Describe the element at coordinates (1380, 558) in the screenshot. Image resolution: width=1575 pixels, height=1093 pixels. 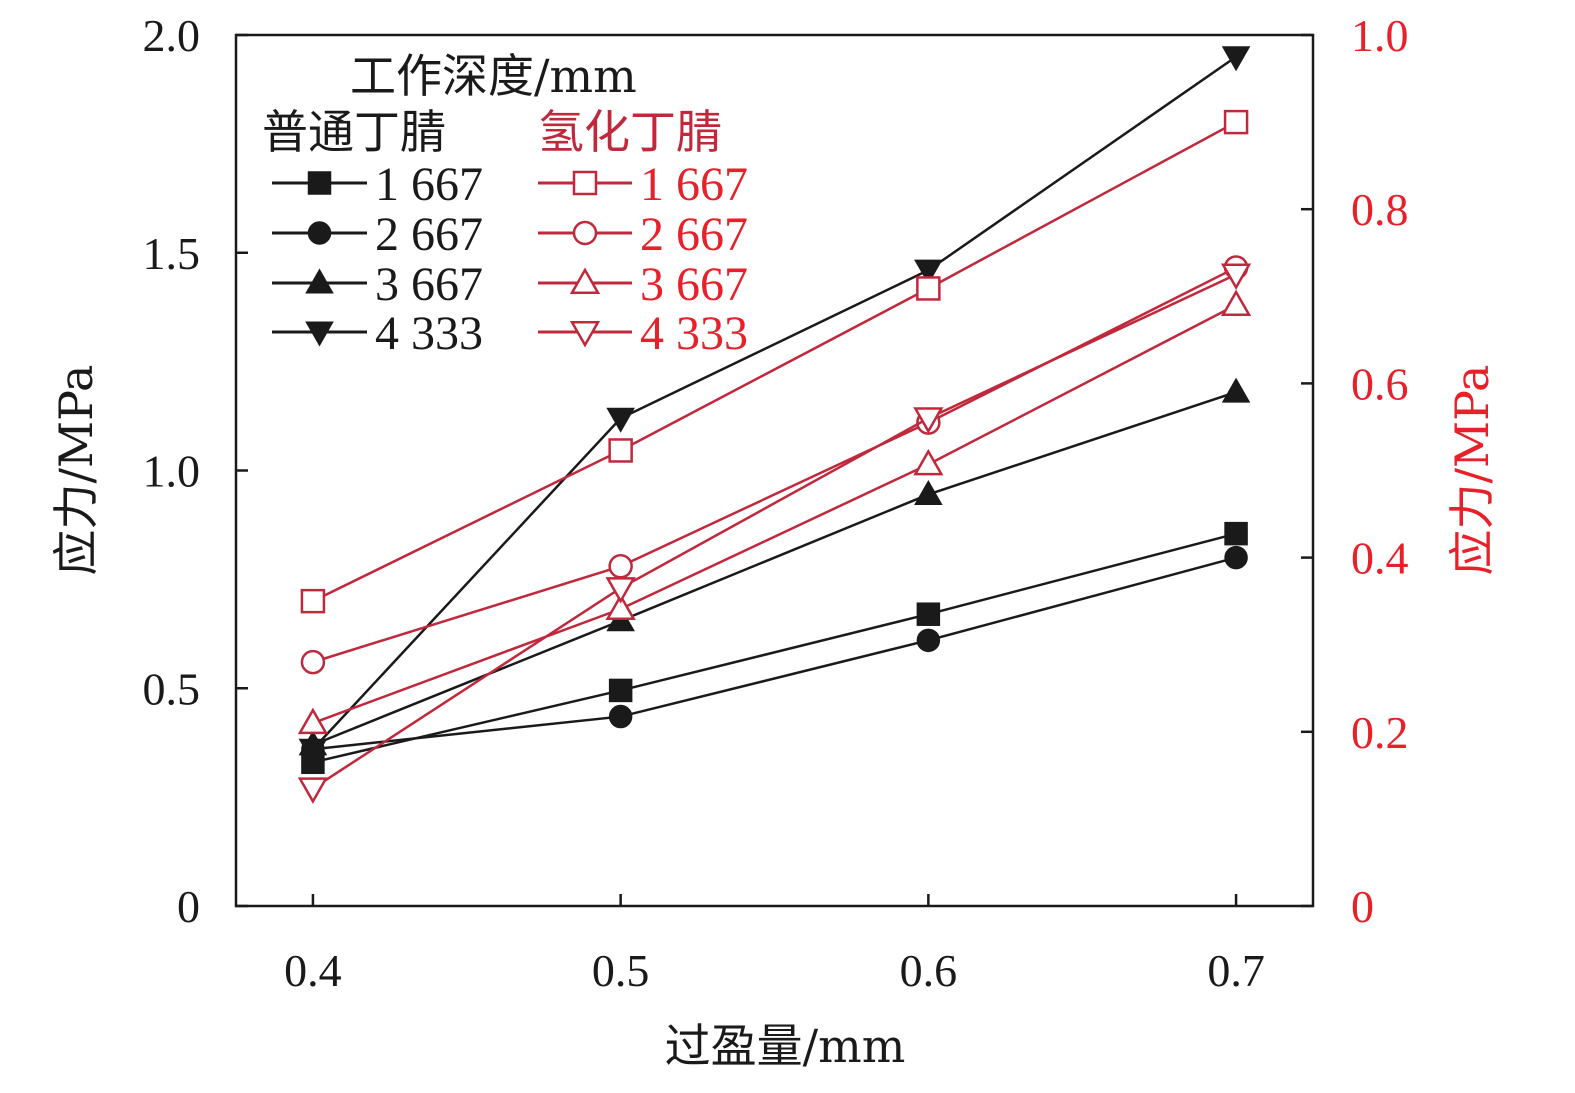
I see `y-right-tick-label: 0.4` at that location.